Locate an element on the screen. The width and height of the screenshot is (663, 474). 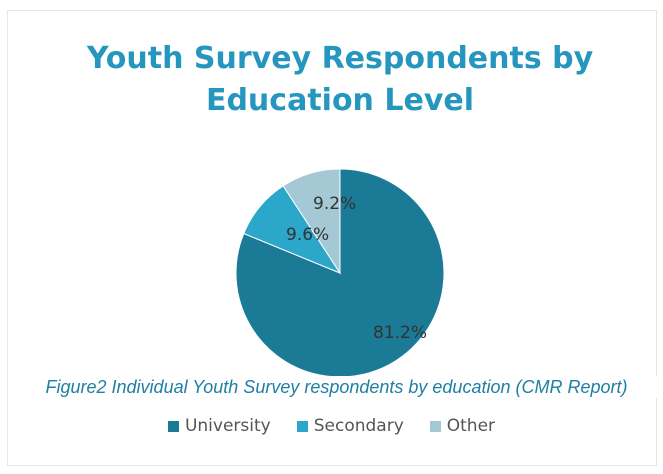
slice-label-secondary: 9.6% is located at coordinates (307, 235).